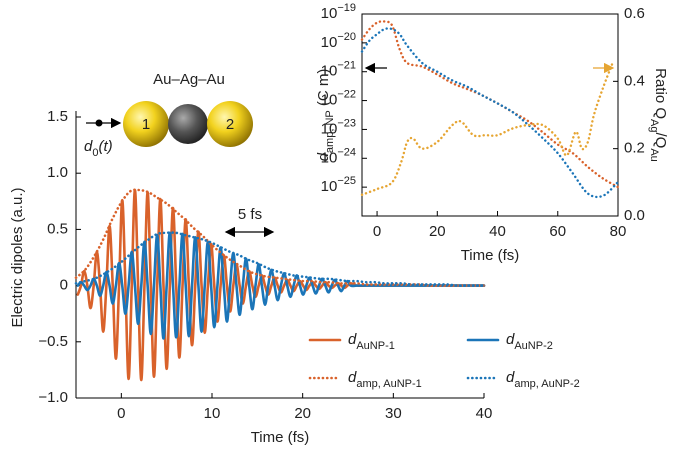 Image resolution: width=685 pixels, height=463 pixels. I want to click on y-tick-label: 10−19, so click(338, 12).